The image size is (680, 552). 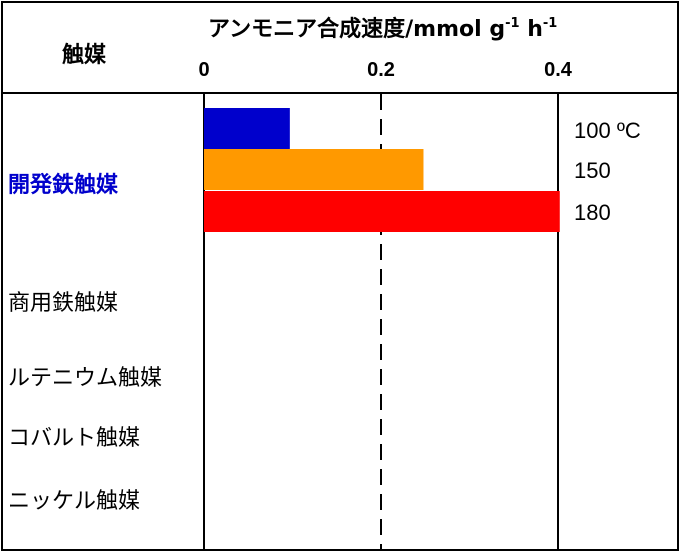 What do you see at coordinates (356, 29) in the screenshot?
I see `chart-title-main: アンモニア合成速度/mmol g` at bounding box center [356, 29].